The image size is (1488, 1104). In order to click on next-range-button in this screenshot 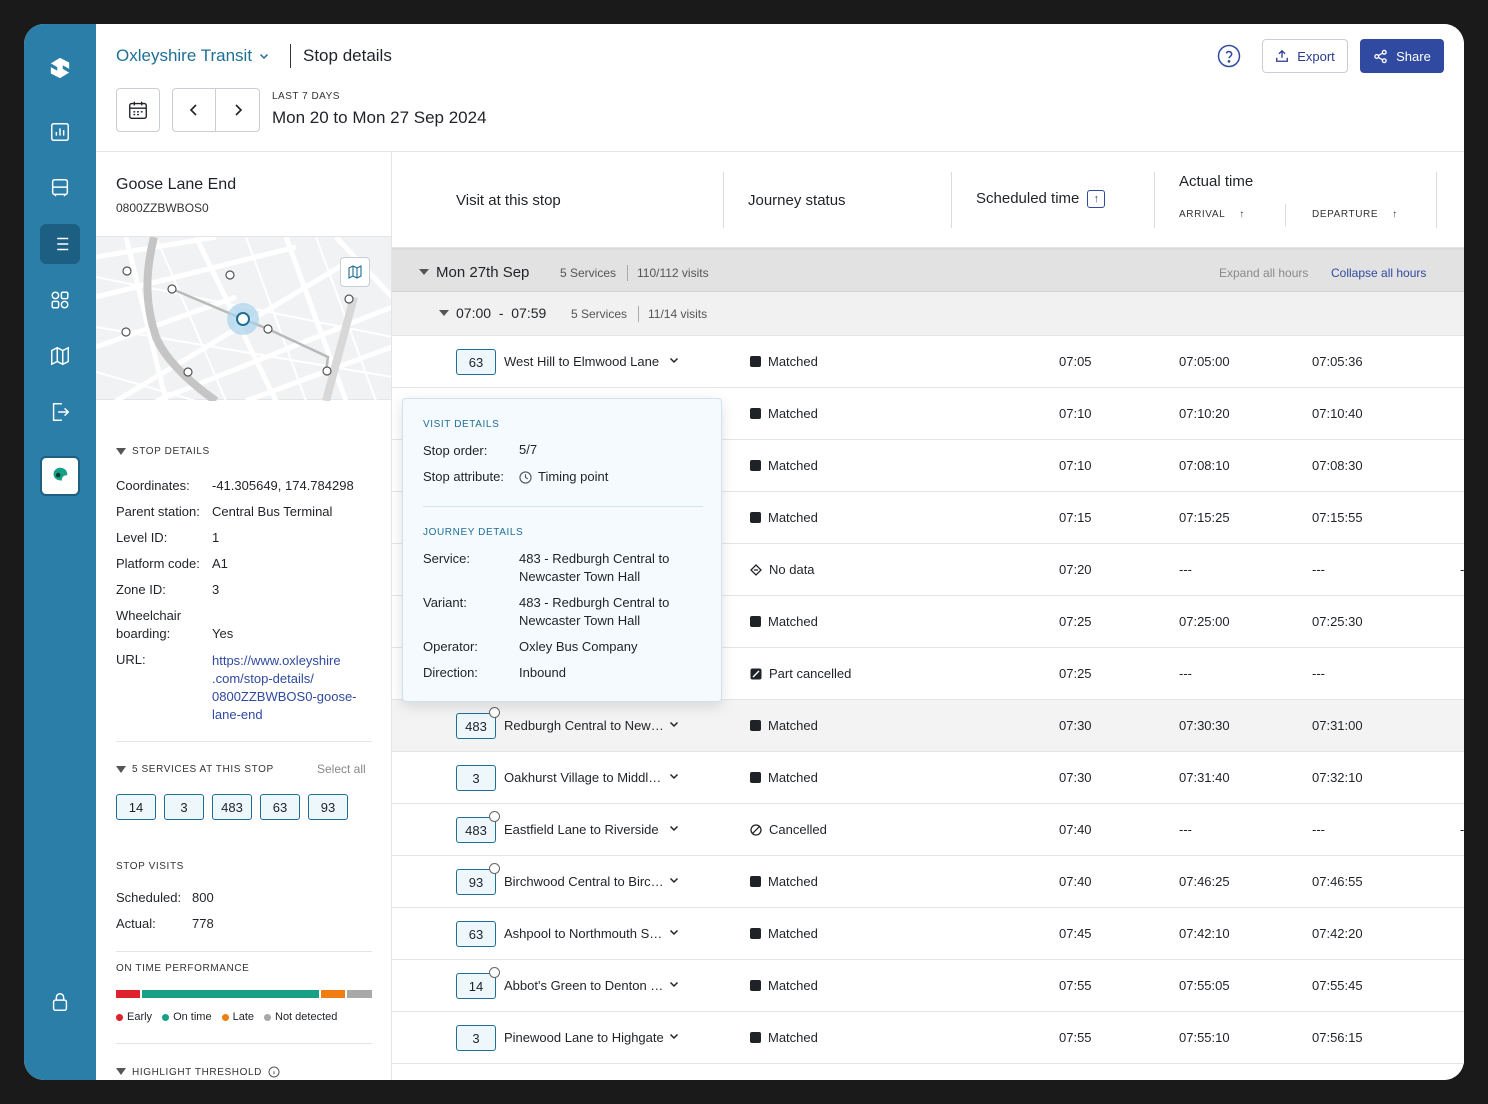, I will do `click(237, 110)`.